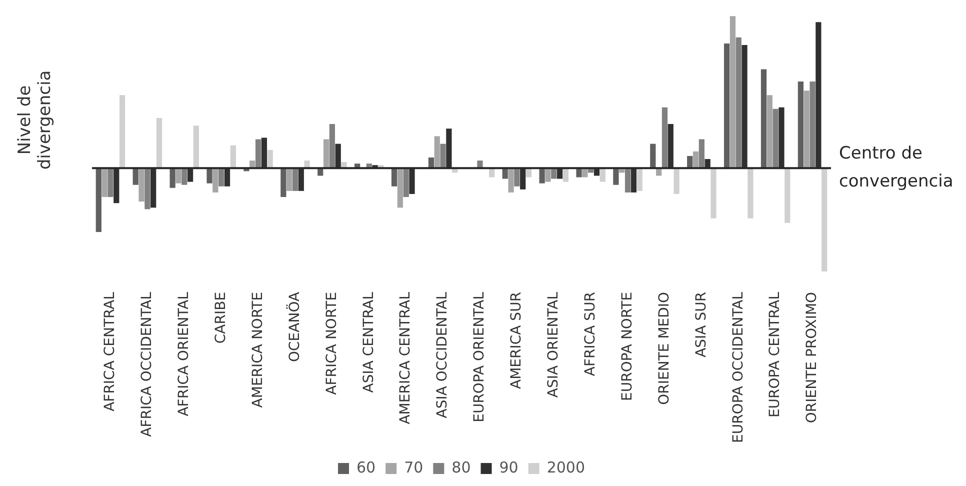 The height and width of the screenshot is (486, 966). What do you see at coordinates (701, 325) in the screenshot?
I see `x-tick-label: ASIA SUR` at bounding box center [701, 325].